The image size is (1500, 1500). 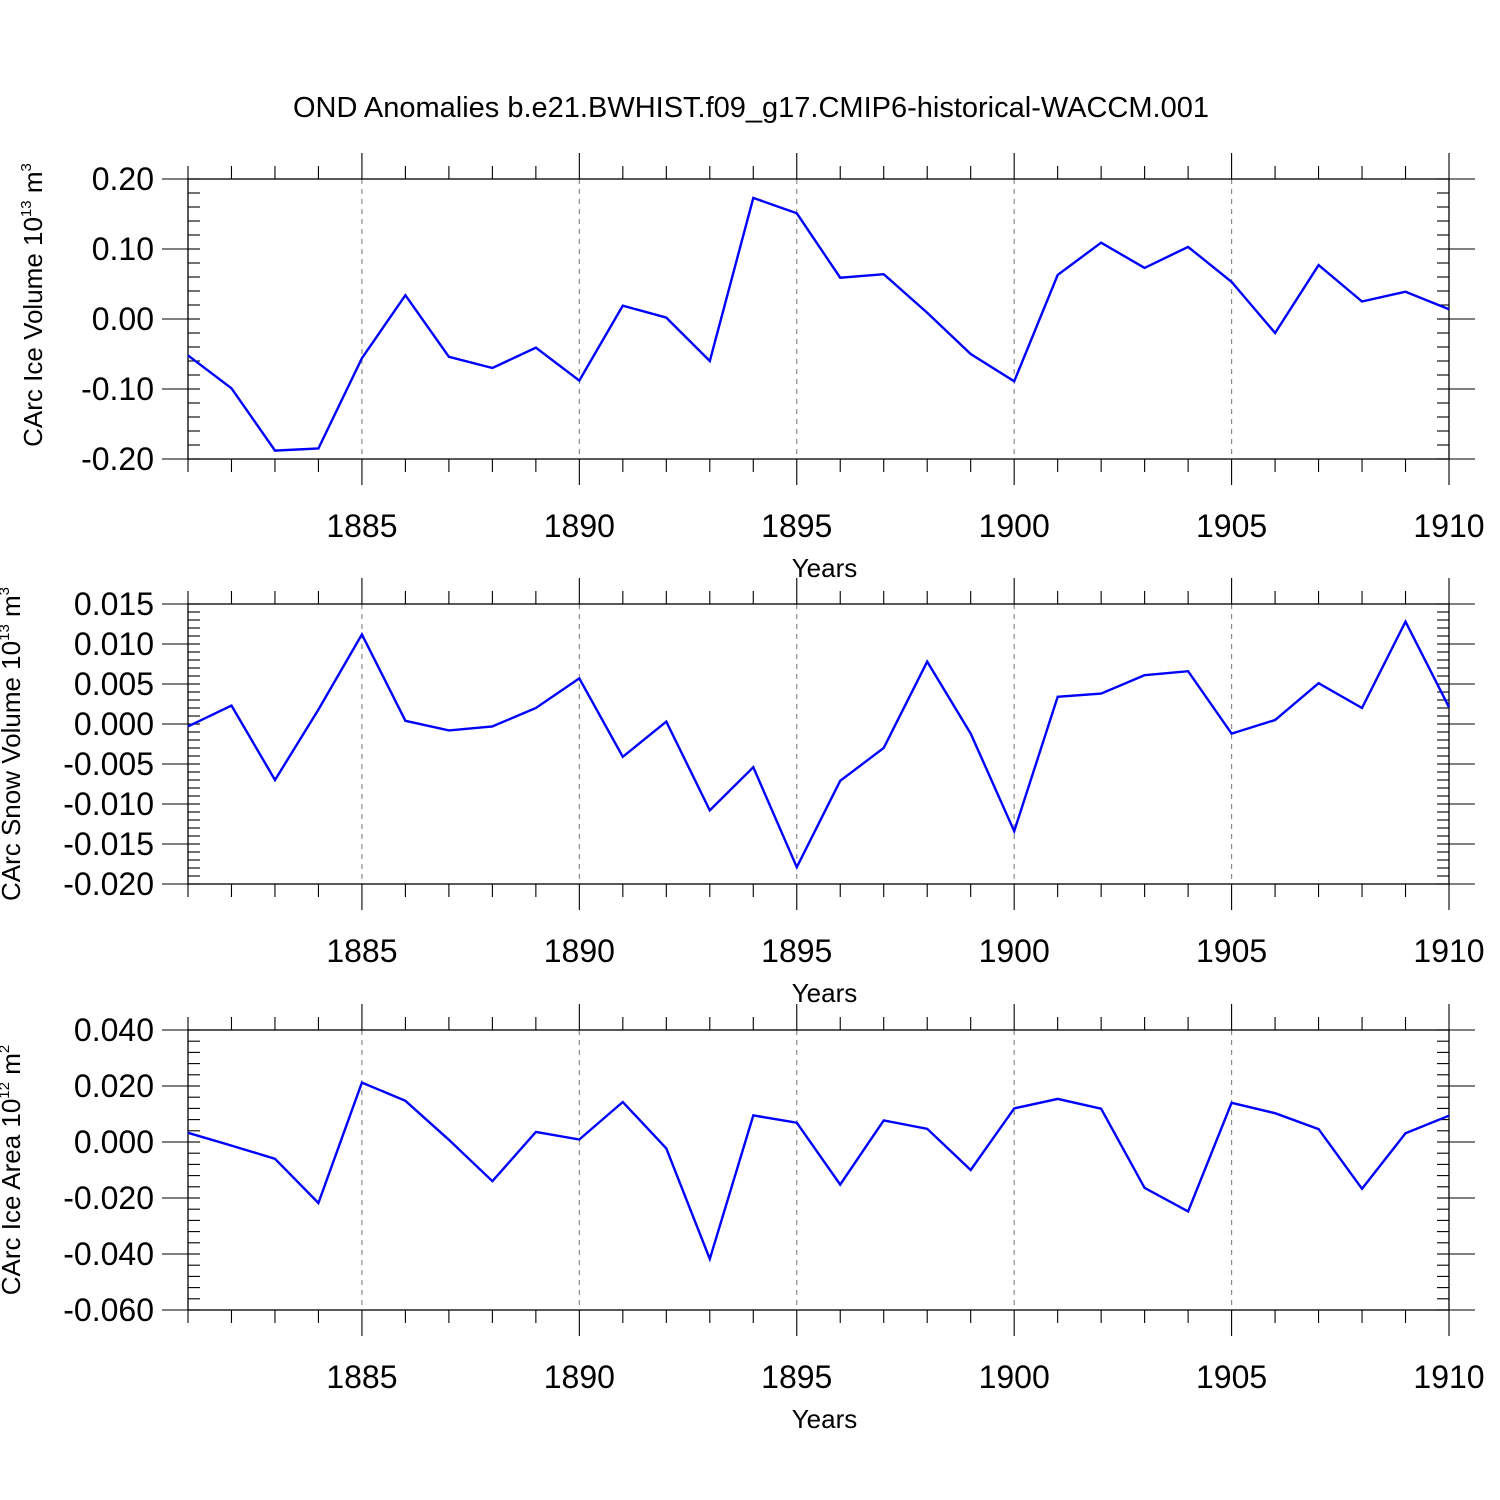 What do you see at coordinates (13, 1197) in the screenshot?
I see `y-axis-label-part: CArc Ice Area 10` at bounding box center [13, 1197].